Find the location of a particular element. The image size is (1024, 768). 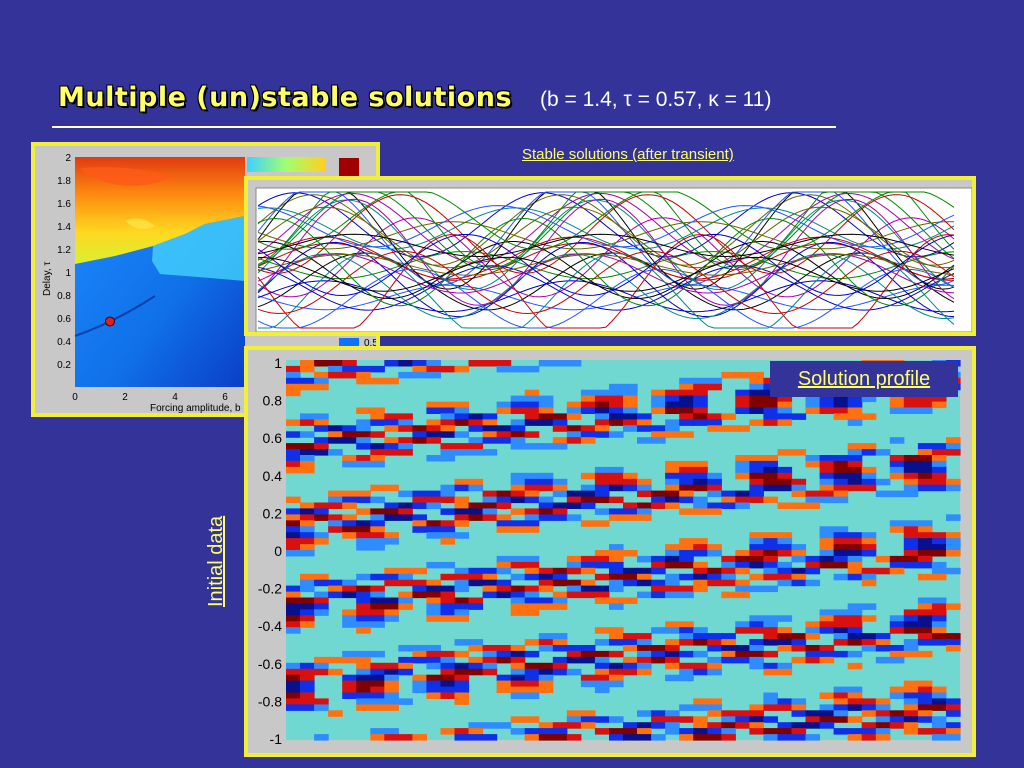

stability-map-ytick: 1 is located at coordinates (68, 273).